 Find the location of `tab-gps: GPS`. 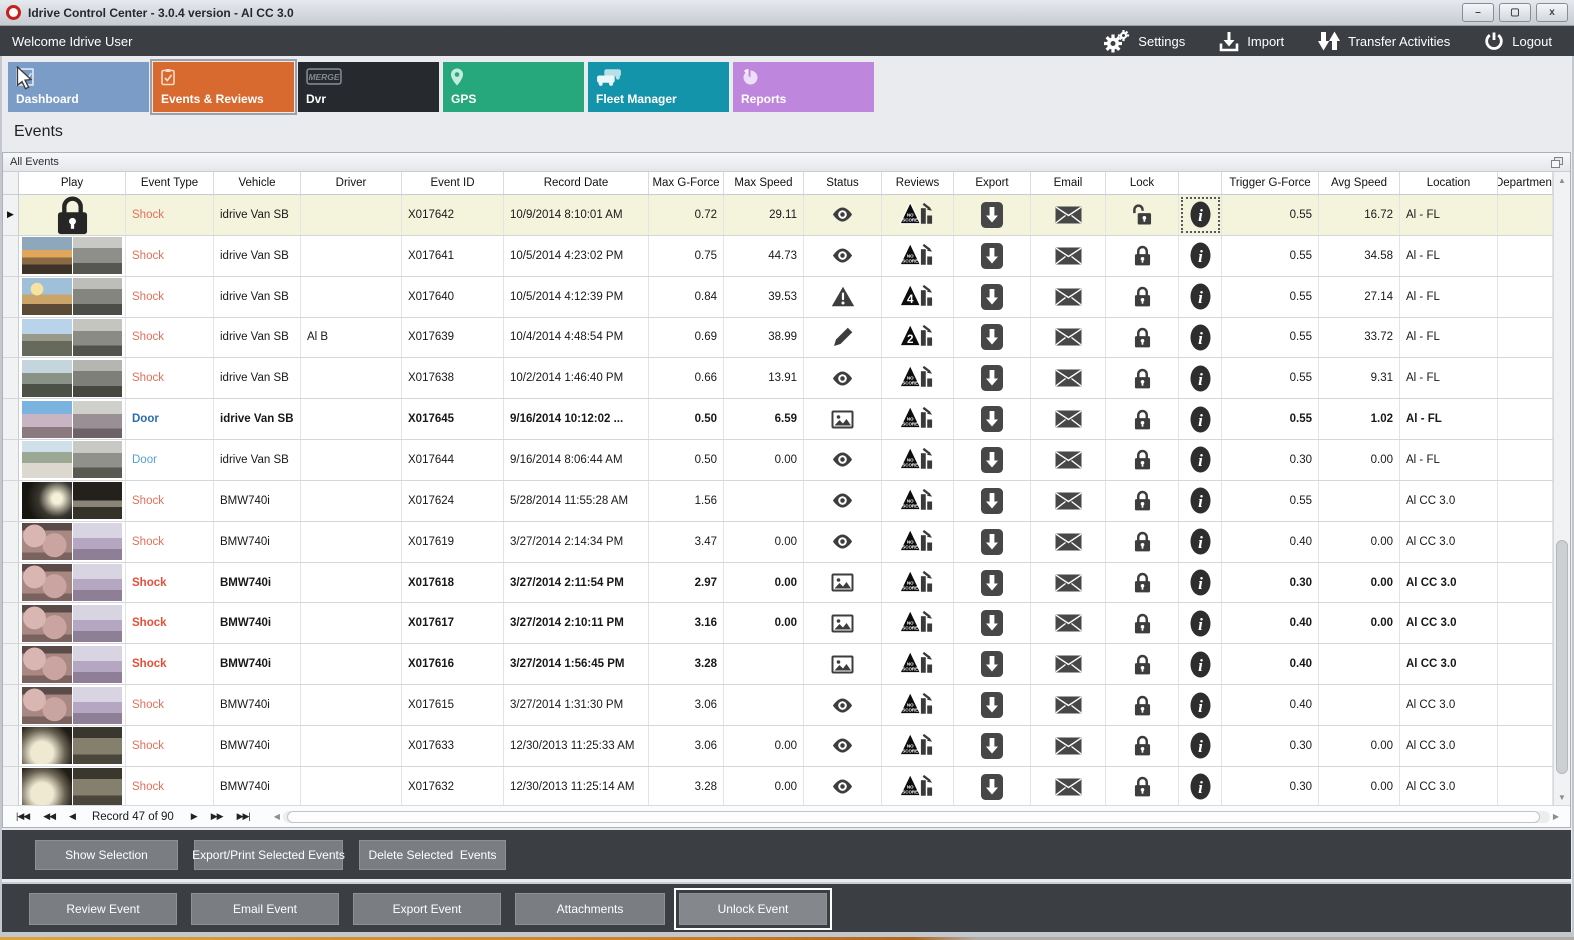

tab-gps: GPS is located at coordinates (513, 87).